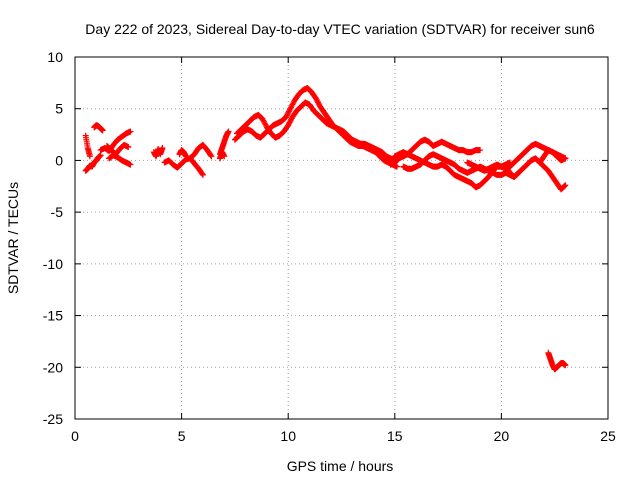 Image resolution: width=640 pixels, height=480 pixels. I want to click on series-sat-l, so click(222, 155).